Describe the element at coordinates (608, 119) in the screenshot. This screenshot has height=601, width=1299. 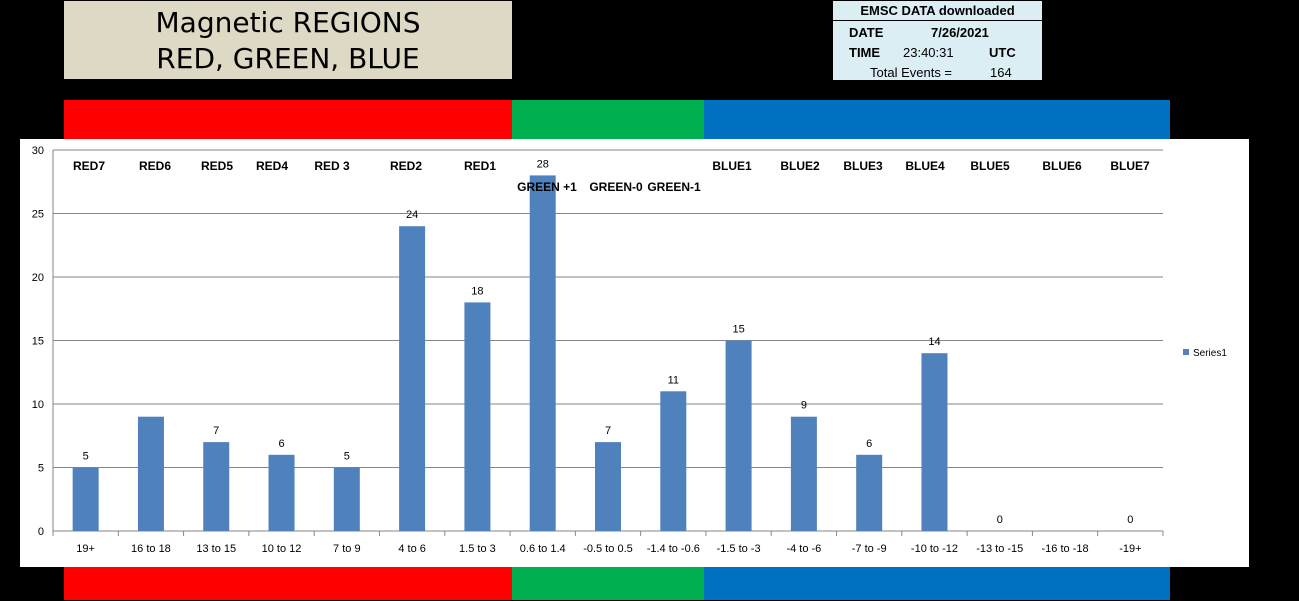
I see `green-band-top` at that location.